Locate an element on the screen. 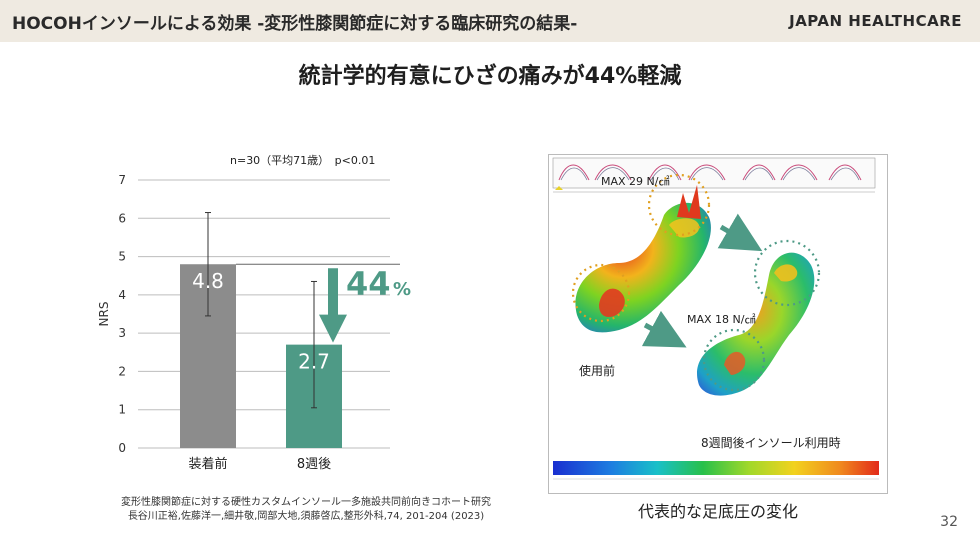 Image resolution: width=980 pixels, height=548 pixels. highlight-heel-after is located at coordinates (734, 360).